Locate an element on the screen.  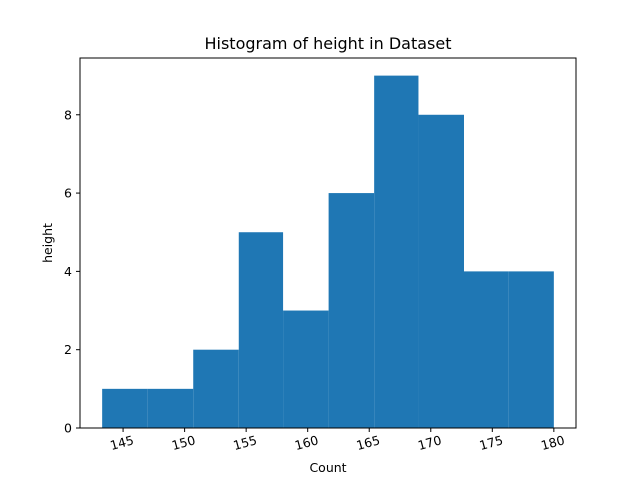
y-tick-label-2: 4 is located at coordinates (68, 271).